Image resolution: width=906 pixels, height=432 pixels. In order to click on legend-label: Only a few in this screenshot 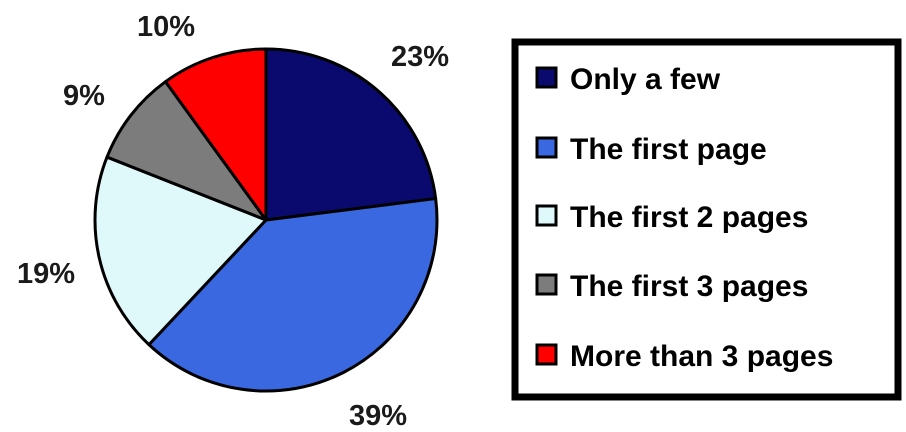, I will do `click(645, 79)`.